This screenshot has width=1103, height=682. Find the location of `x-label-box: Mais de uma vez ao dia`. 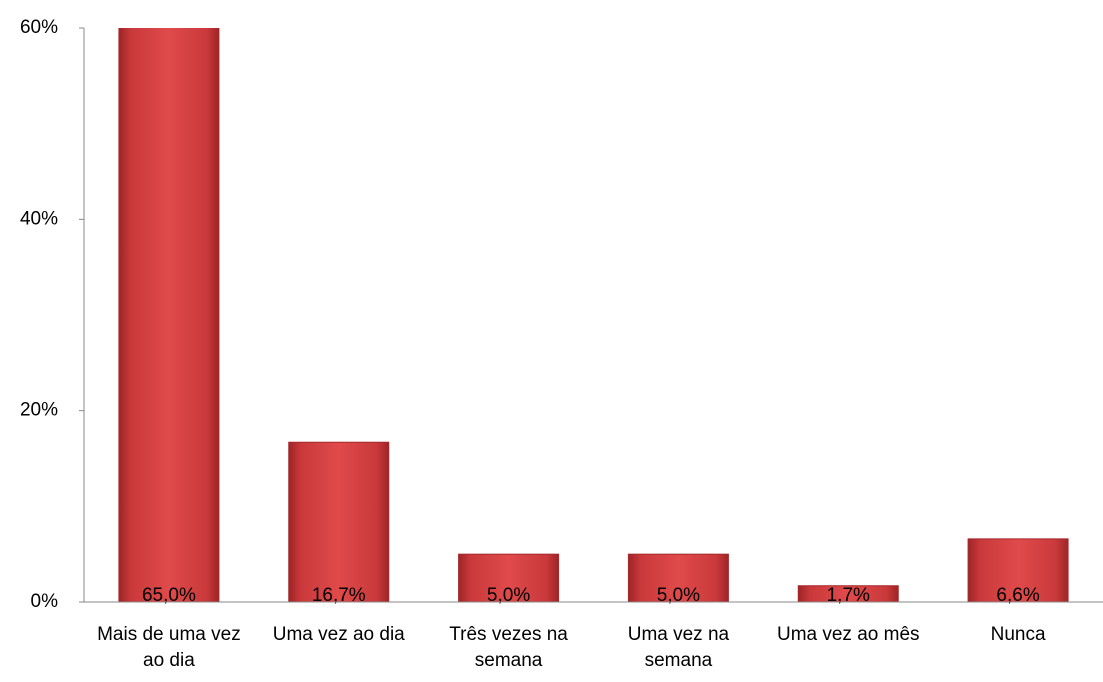

x-label-box: Mais de uma vez ao dia is located at coordinates (169, 647).